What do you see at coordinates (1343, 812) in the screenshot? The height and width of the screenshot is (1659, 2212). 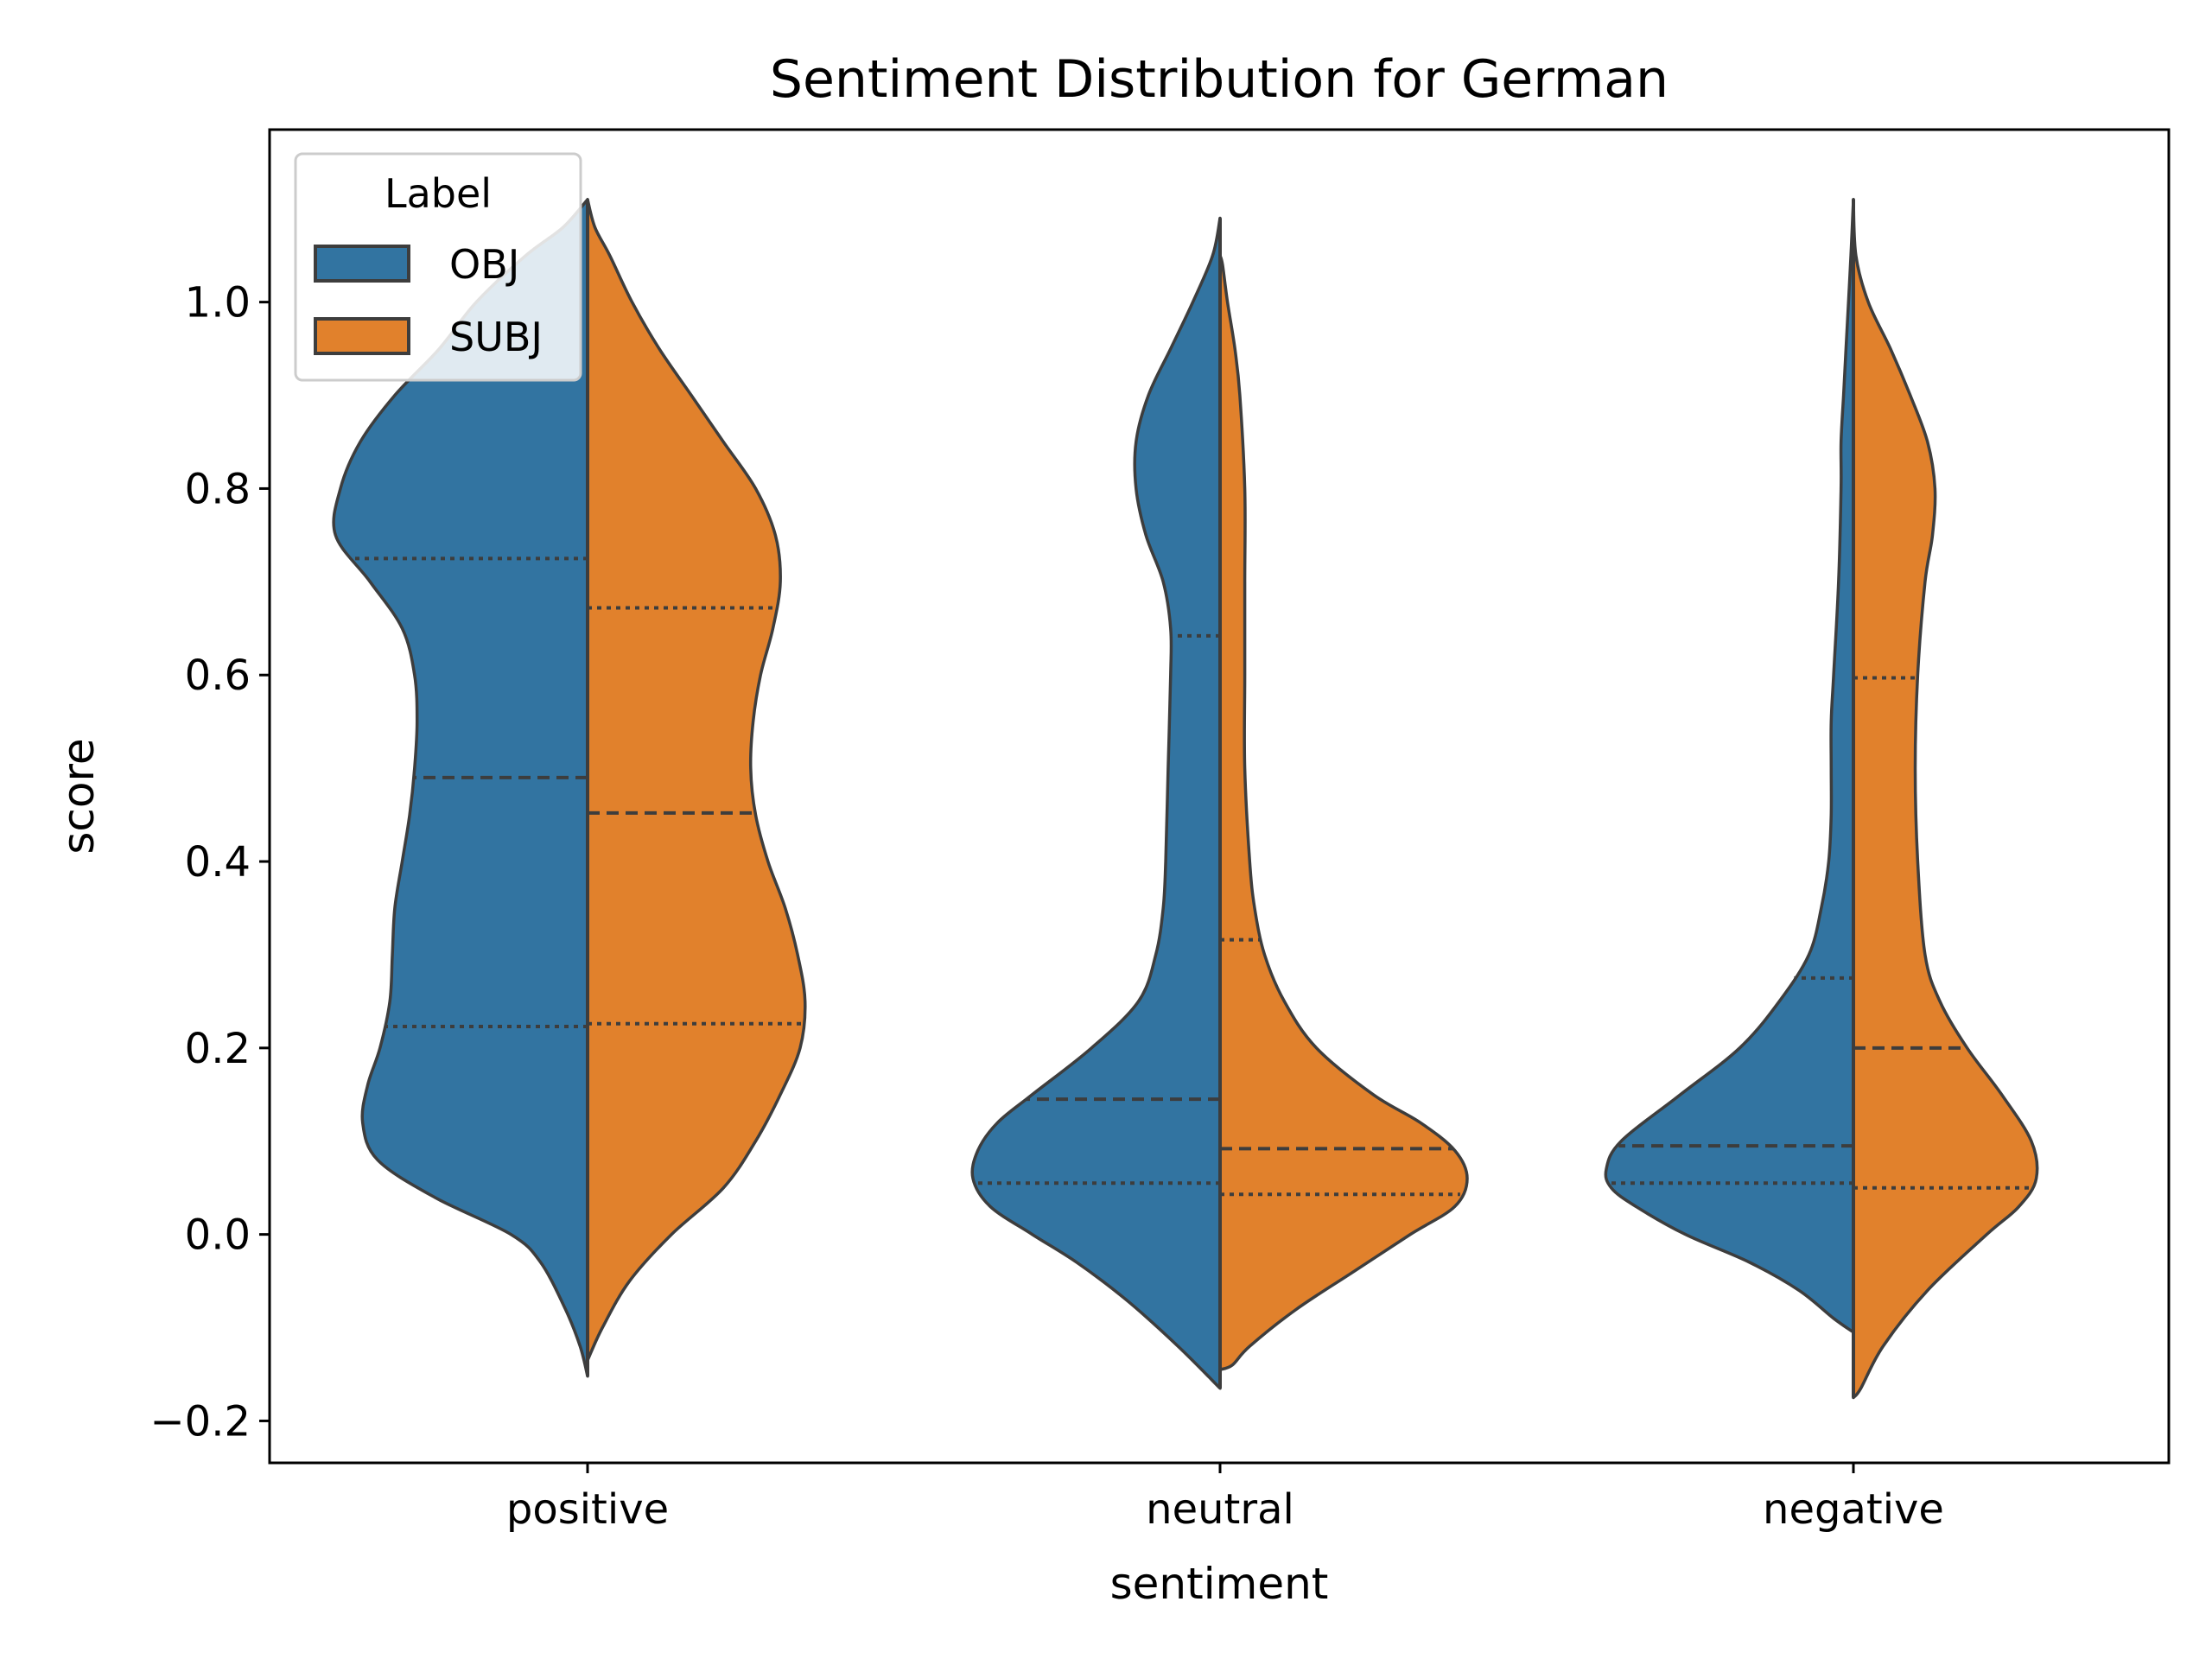 I see `violin-neutral-subj` at bounding box center [1343, 812].